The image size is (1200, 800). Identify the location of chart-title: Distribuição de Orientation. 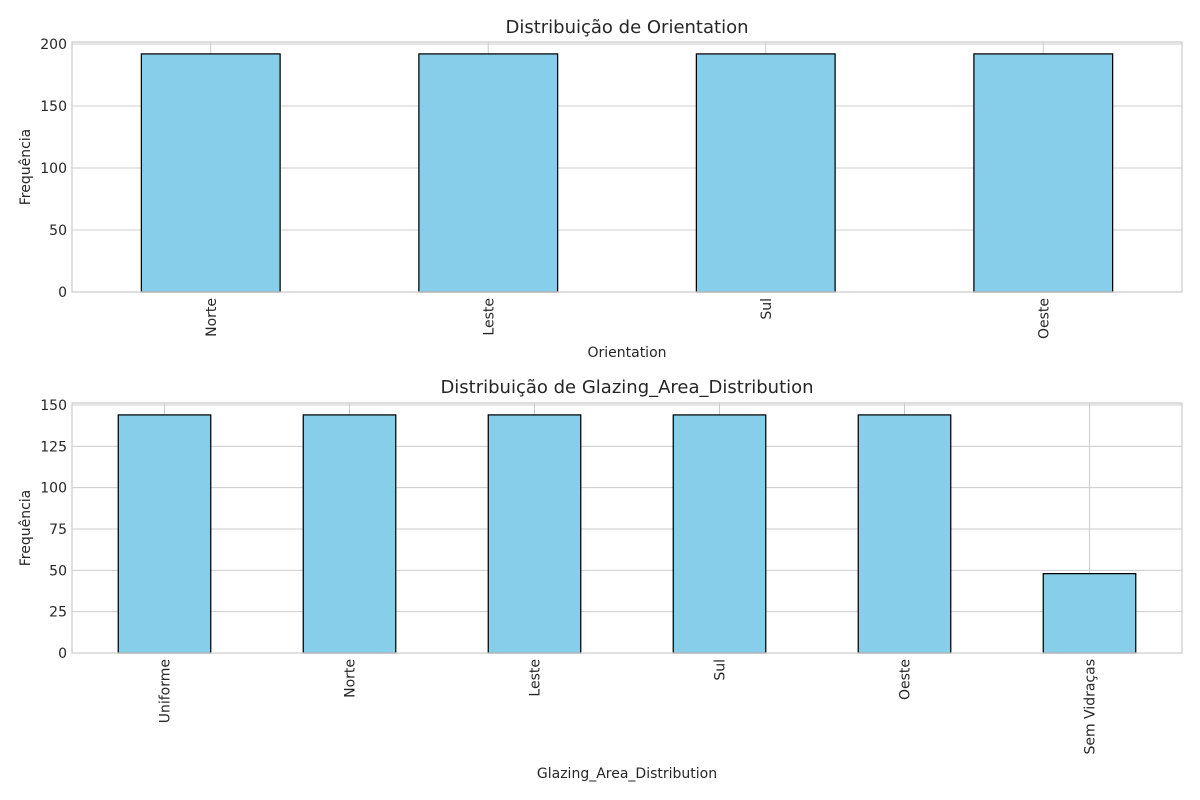
(626, 27).